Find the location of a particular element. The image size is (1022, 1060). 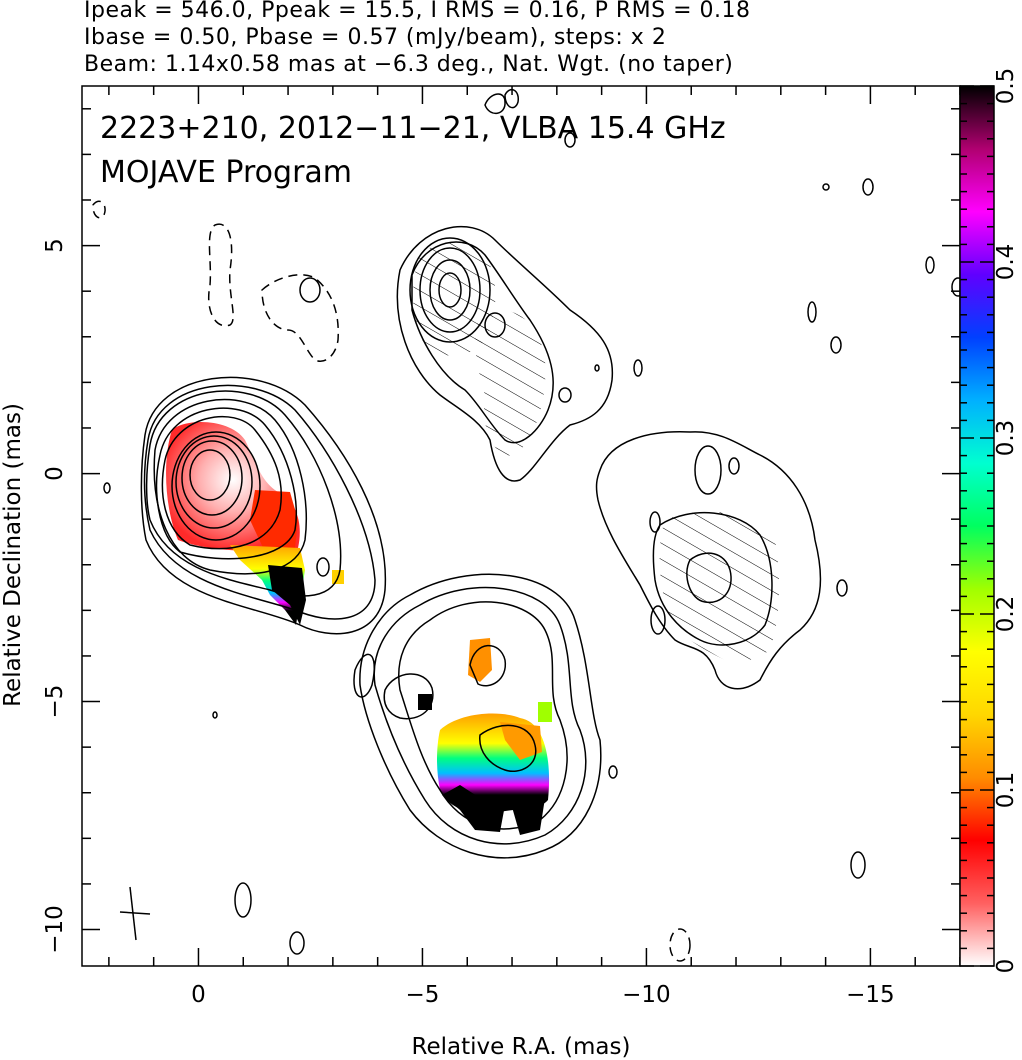

colorbar-tick-label: 0.5 is located at coordinates (1006, 86).